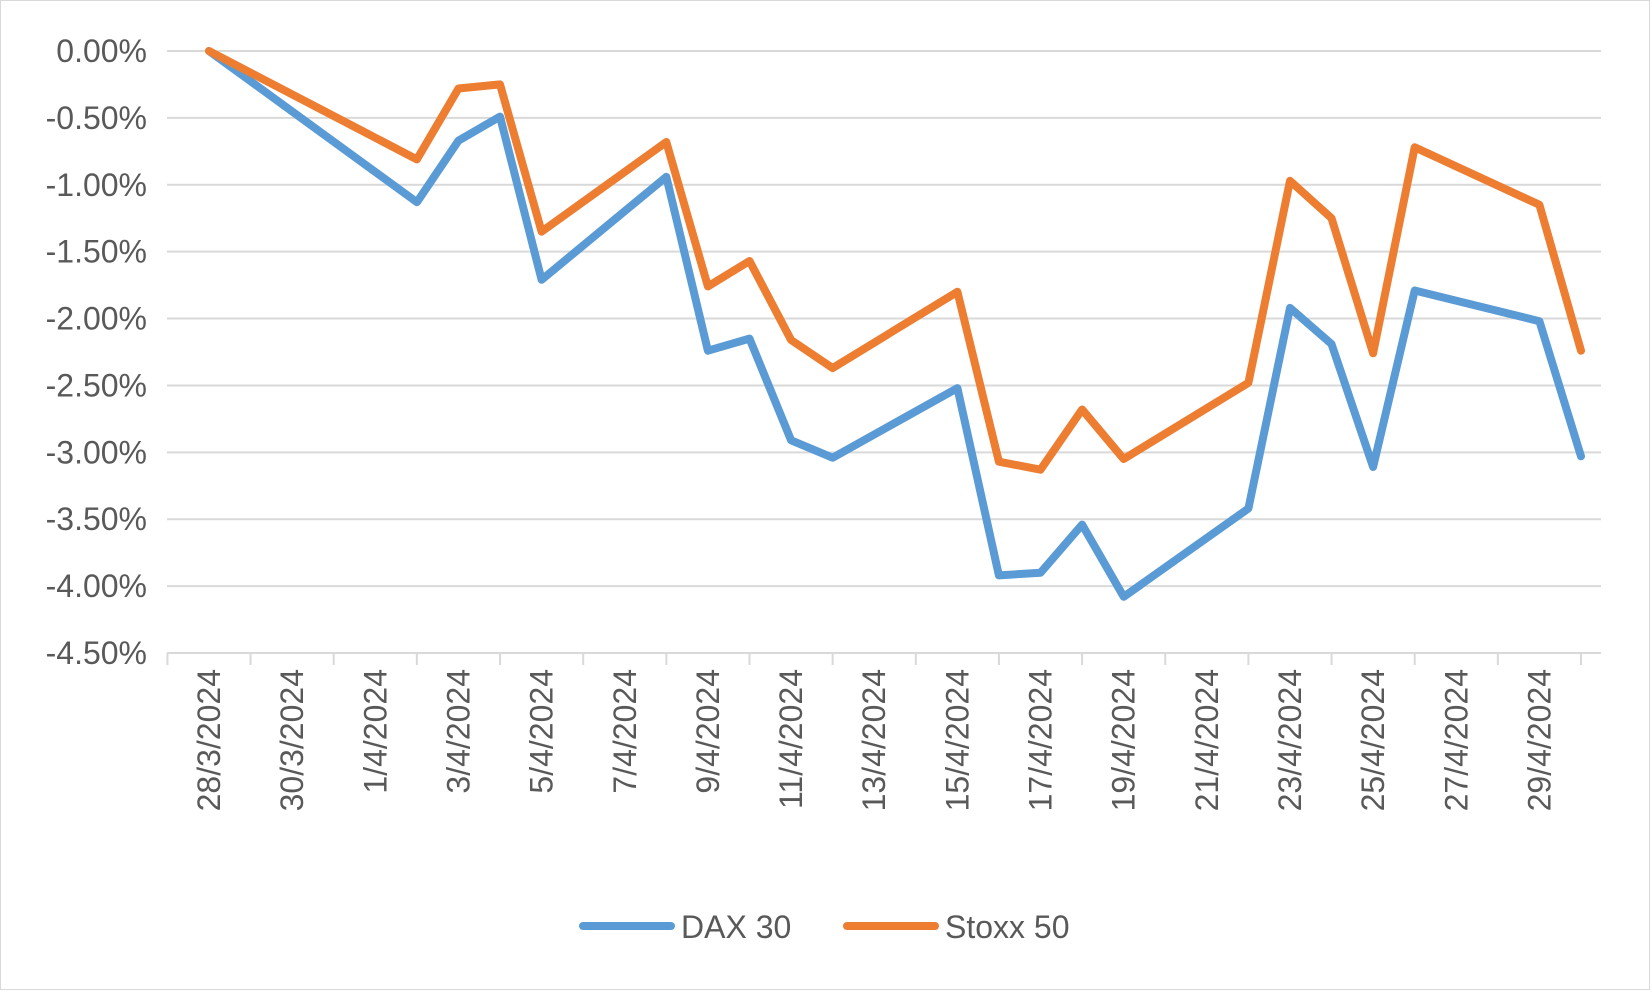 This screenshot has width=1652, height=992. What do you see at coordinates (209, 740) in the screenshot?
I see `x-tick-label: 28/3/2024` at bounding box center [209, 740].